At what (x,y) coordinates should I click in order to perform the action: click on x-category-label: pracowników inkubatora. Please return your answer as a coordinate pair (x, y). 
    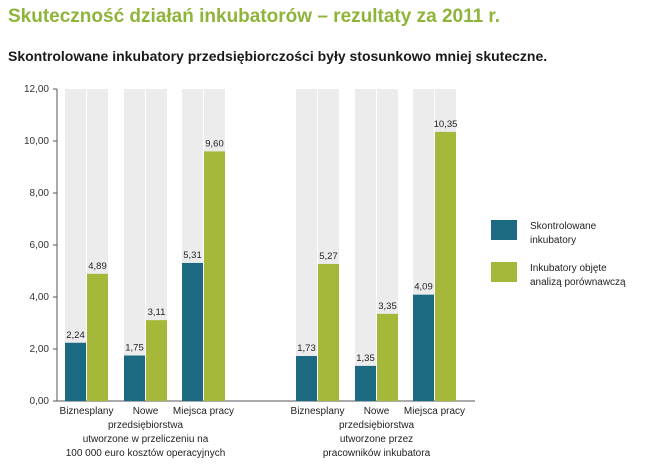
    Looking at the image, I should click on (377, 453).